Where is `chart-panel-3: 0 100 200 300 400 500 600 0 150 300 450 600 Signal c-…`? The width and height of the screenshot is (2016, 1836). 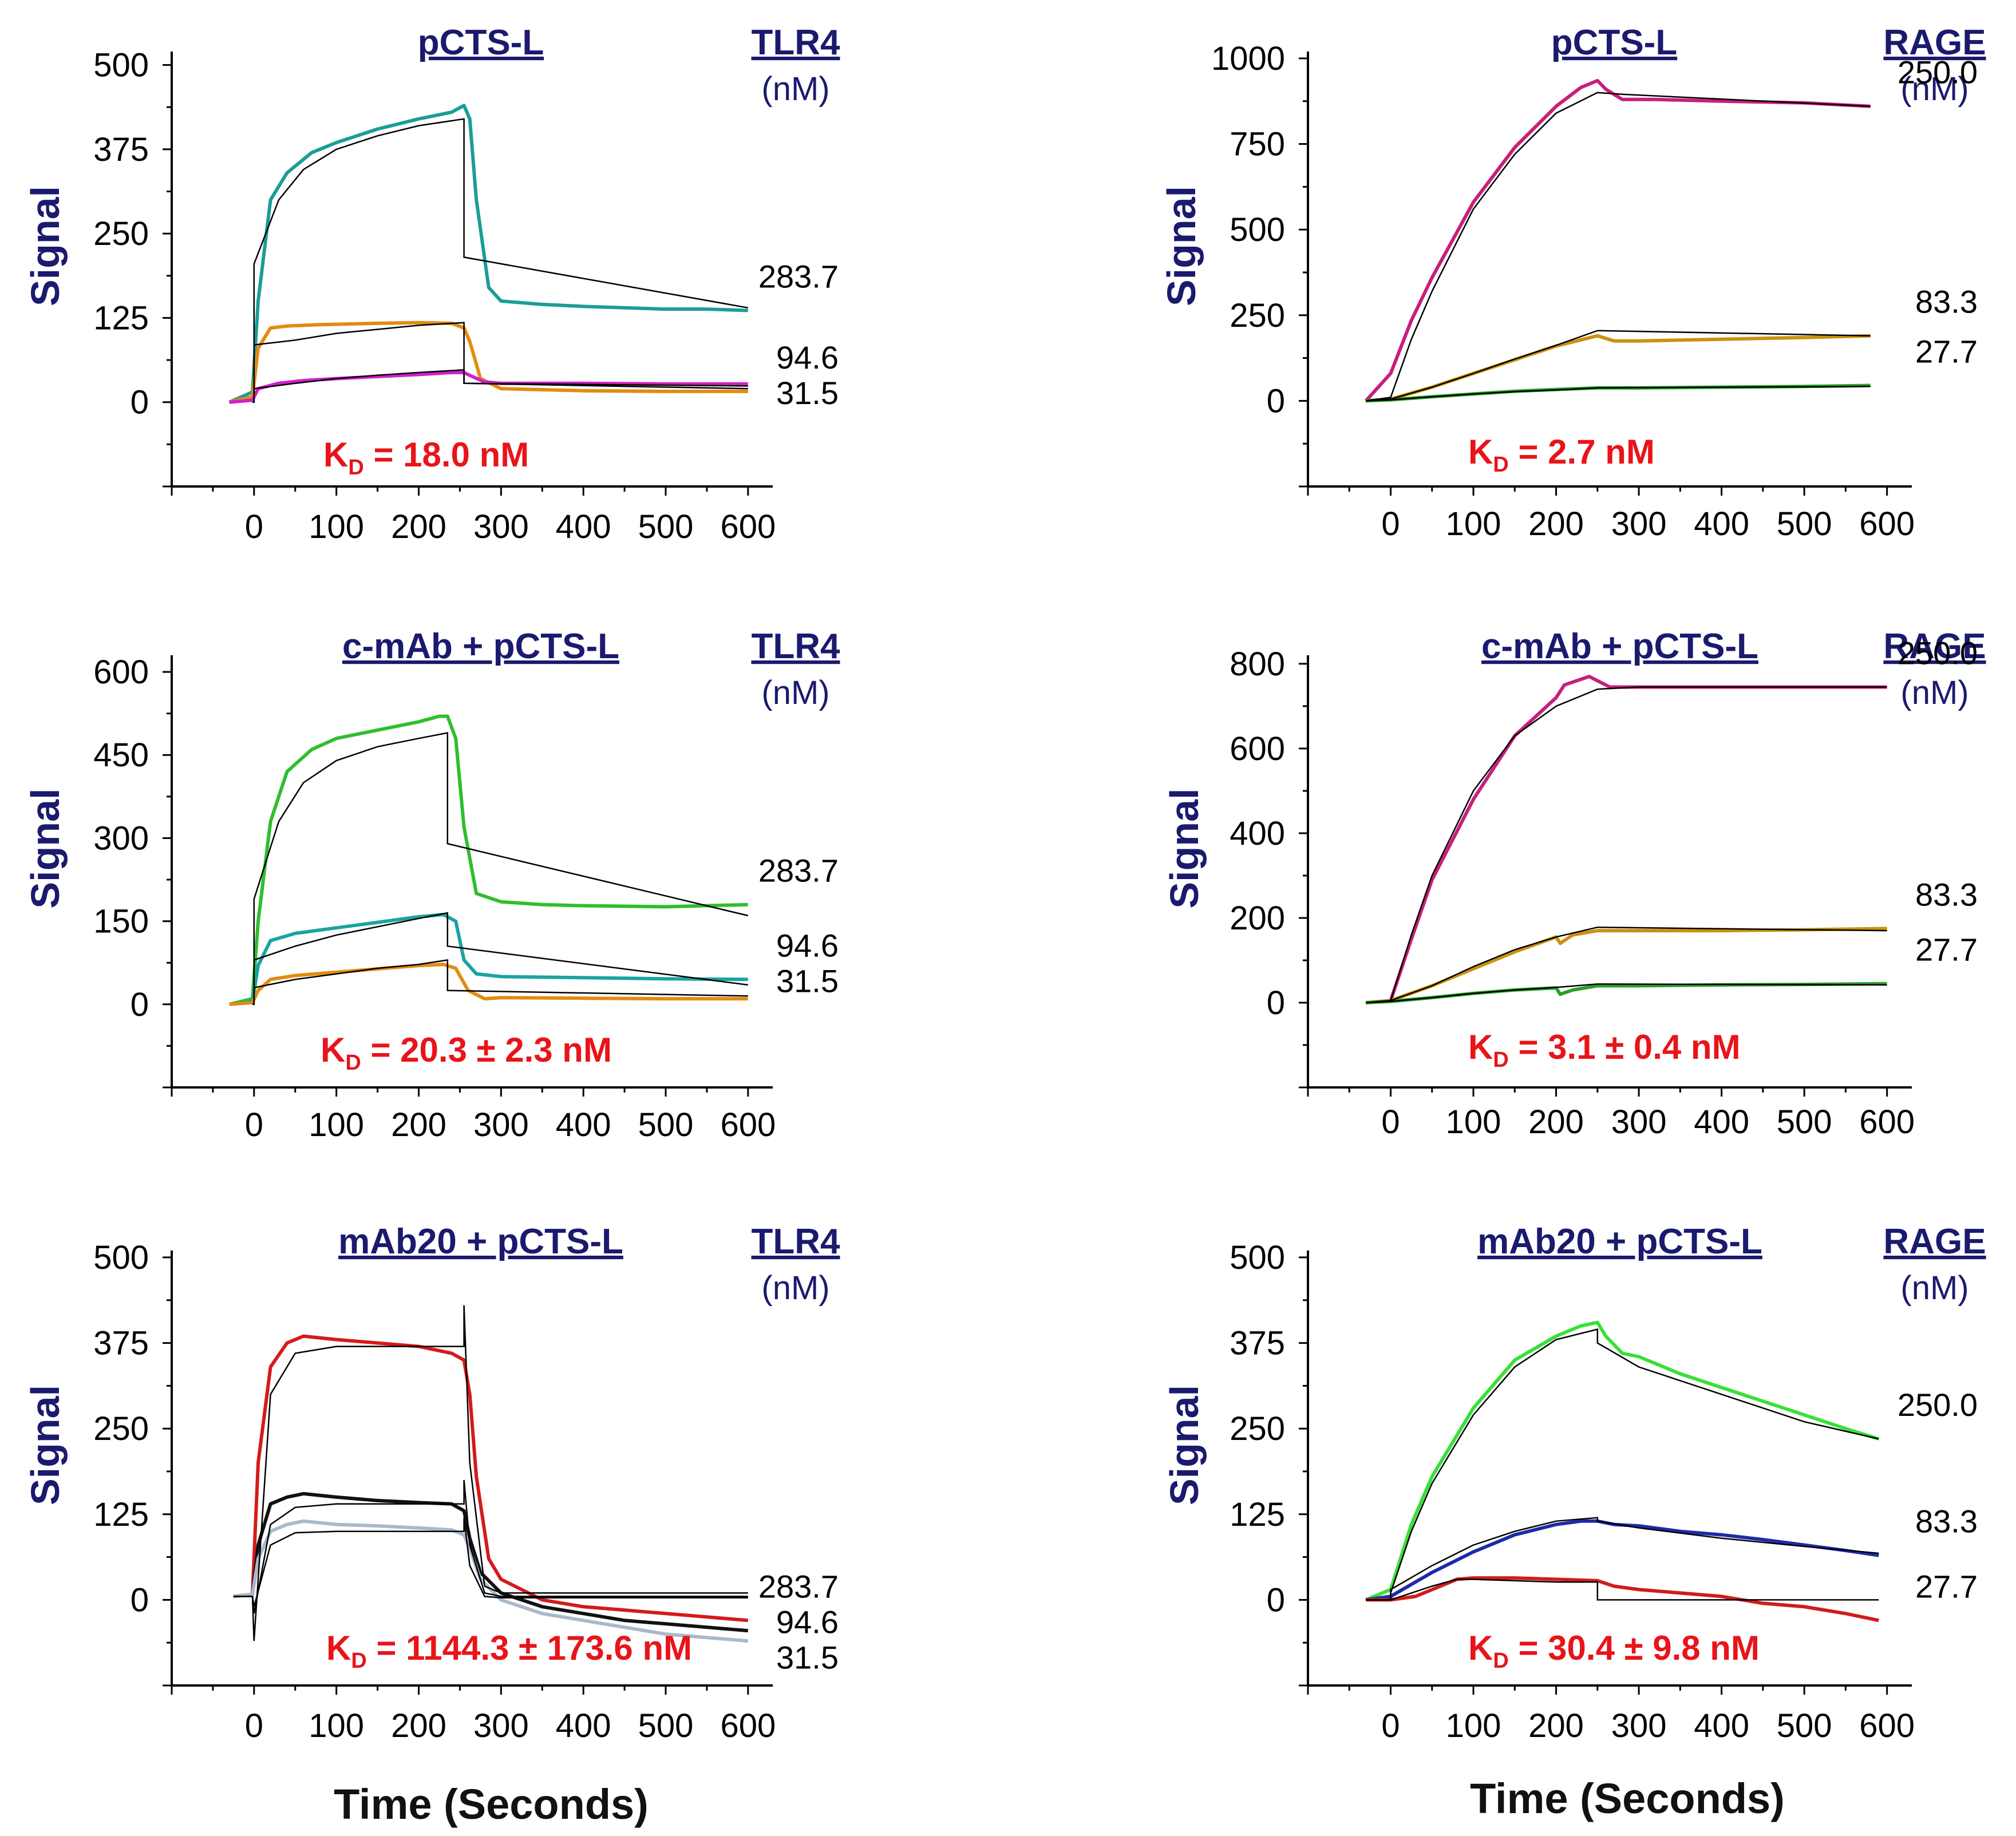 chart-panel-3: 0 100 200 300 400 500 600 0 150 300 450 600 Signal c-… is located at coordinates (431, 885).